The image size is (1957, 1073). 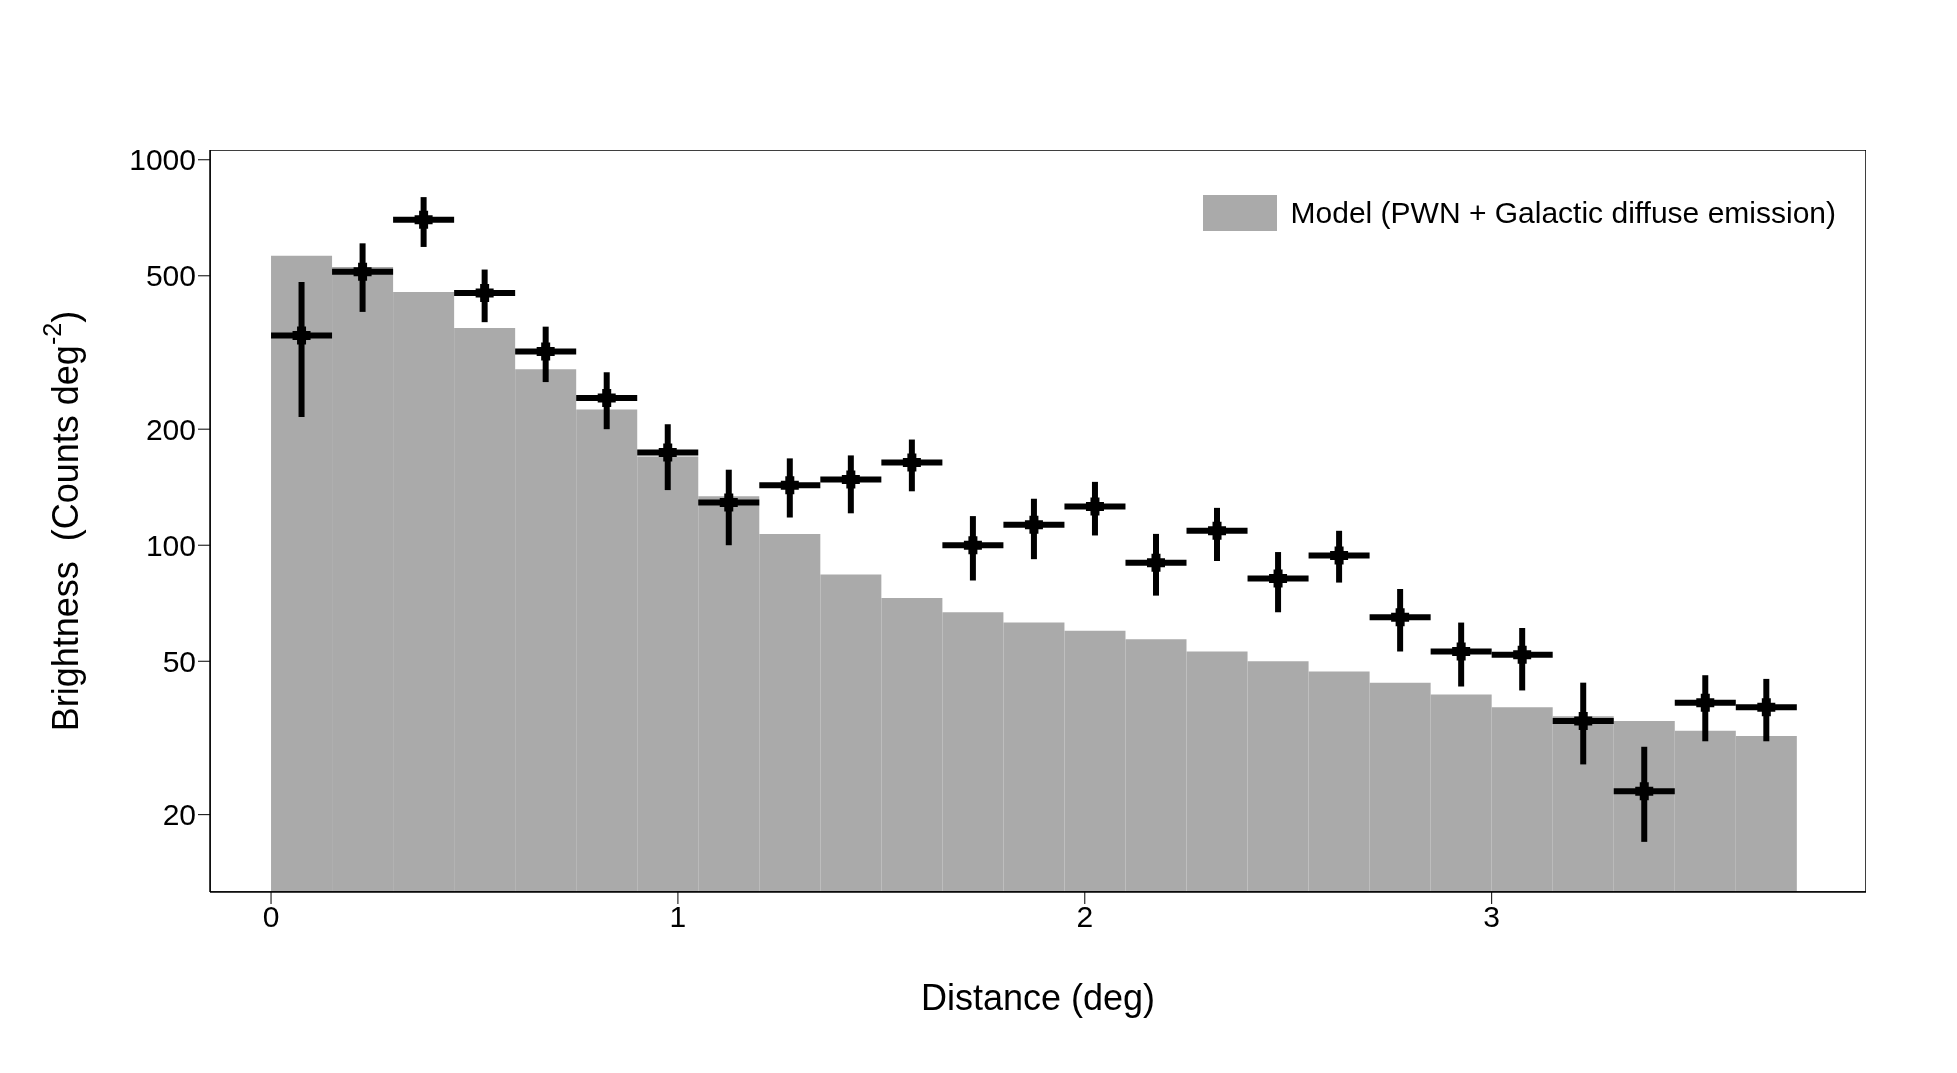 I want to click on y-tick-label: 200, so click(x=170, y=429).